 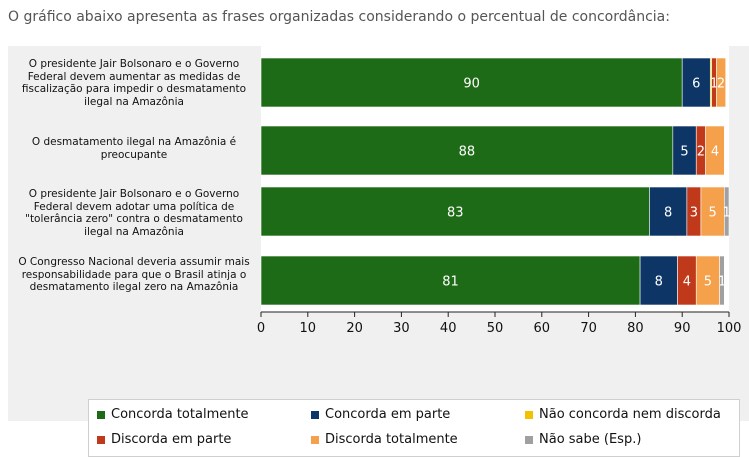 I want to click on data-label: 90, so click(x=471, y=84).